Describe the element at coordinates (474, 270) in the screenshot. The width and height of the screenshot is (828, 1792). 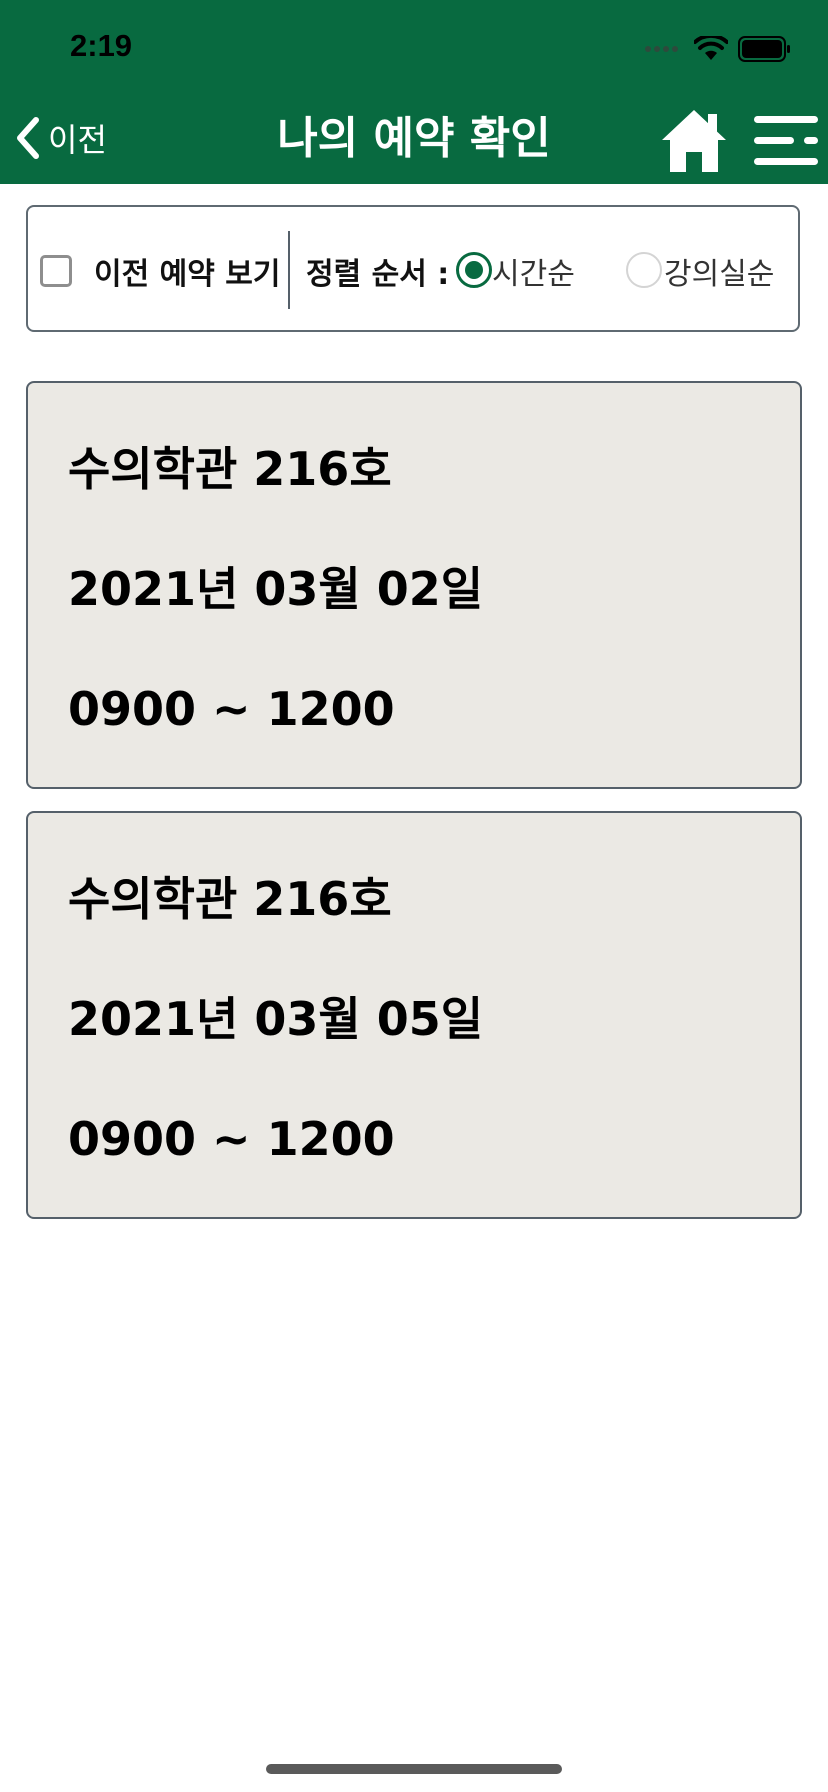
I see `sort-time-radio` at that location.